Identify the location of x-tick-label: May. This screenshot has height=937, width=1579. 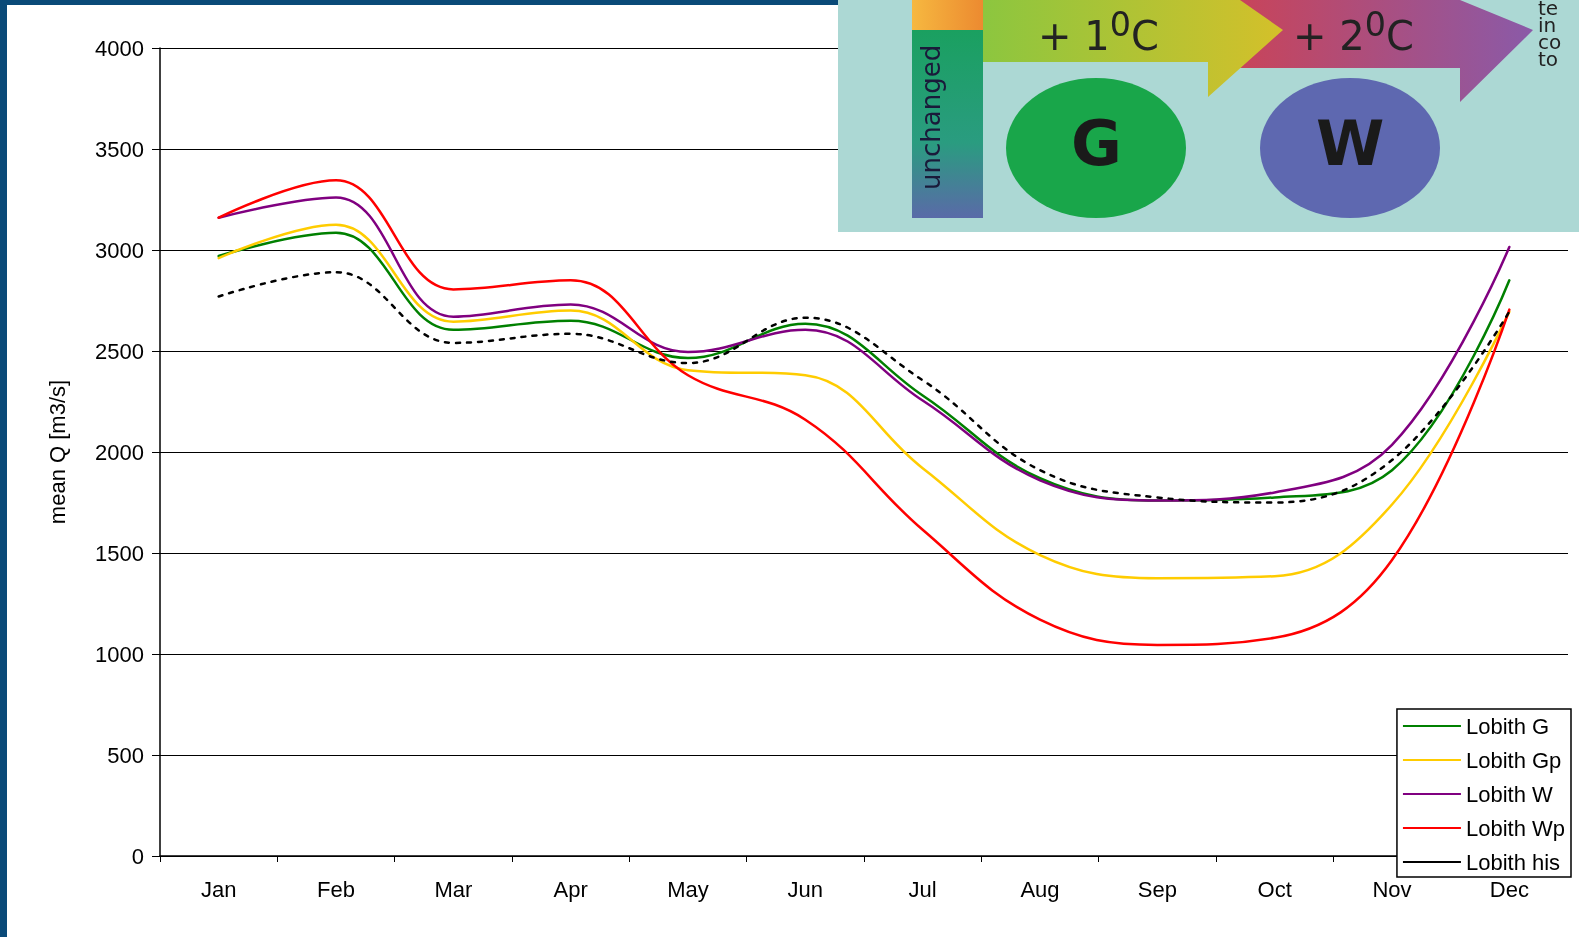
(688, 889).